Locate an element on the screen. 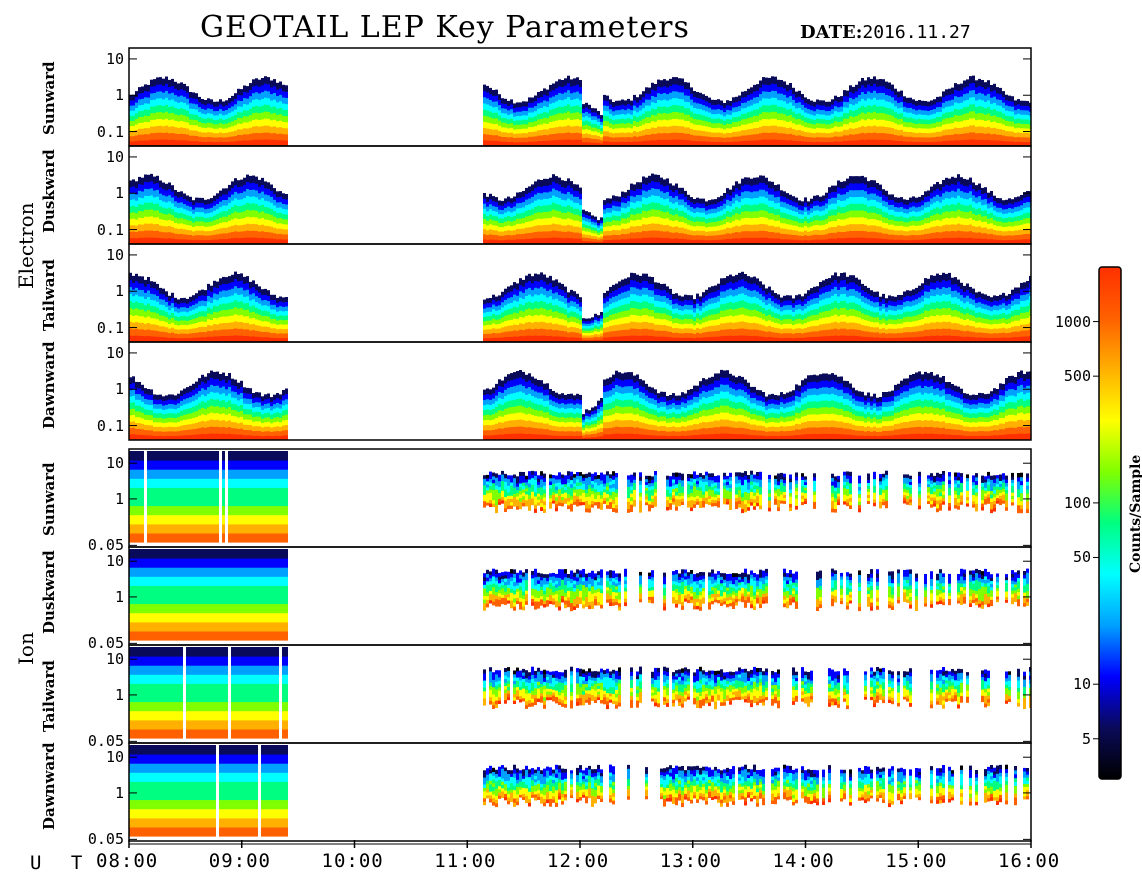  x-tick-label: 11:00 is located at coordinates (465, 861).